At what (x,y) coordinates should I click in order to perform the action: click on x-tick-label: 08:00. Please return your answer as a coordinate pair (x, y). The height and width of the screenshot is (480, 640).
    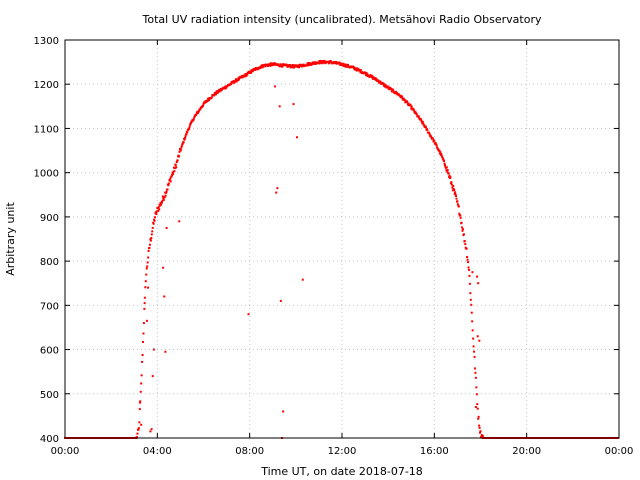
    Looking at the image, I should click on (249, 451).